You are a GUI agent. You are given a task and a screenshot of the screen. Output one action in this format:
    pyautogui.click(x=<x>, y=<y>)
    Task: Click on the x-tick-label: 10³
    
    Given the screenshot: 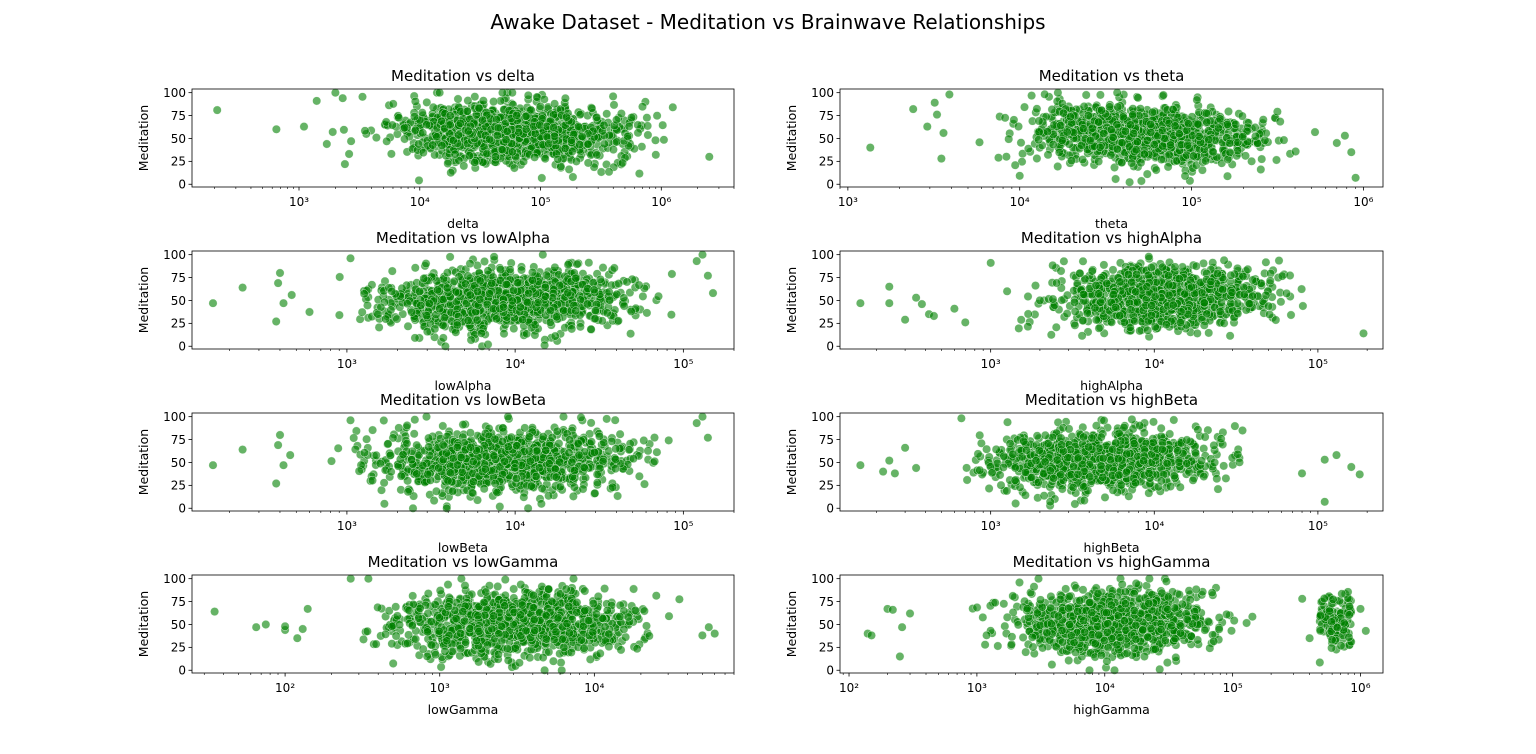 What is the action you would take?
    pyautogui.click(x=347, y=364)
    